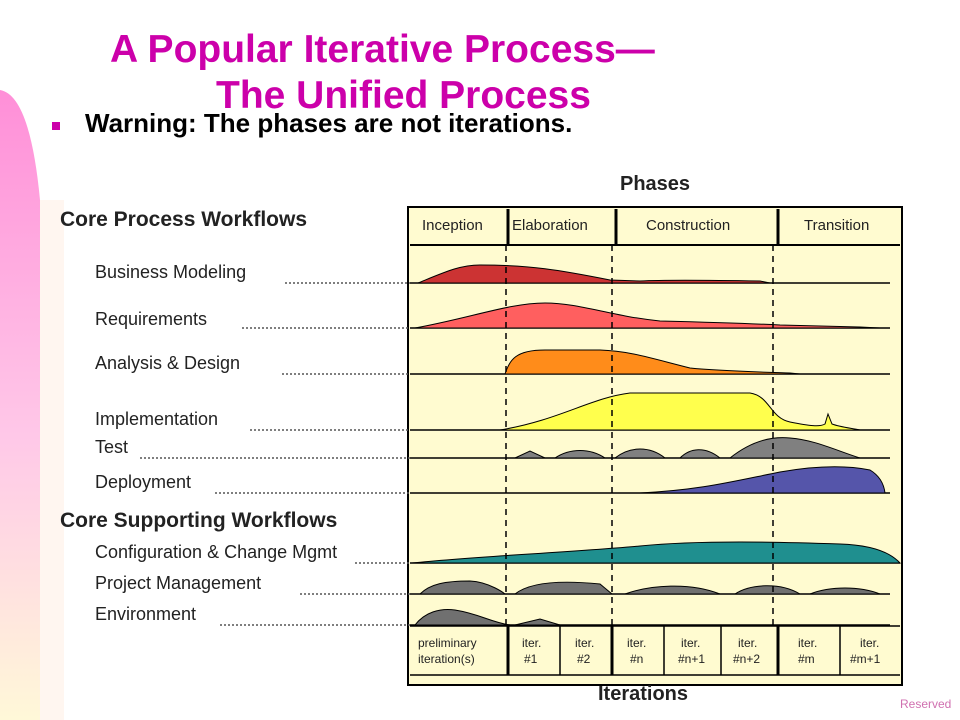  What do you see at coordinates (691, 659) in the screenshot?
I see `iteration-n1-l2: #n+1` at bounding box center [691, 659].